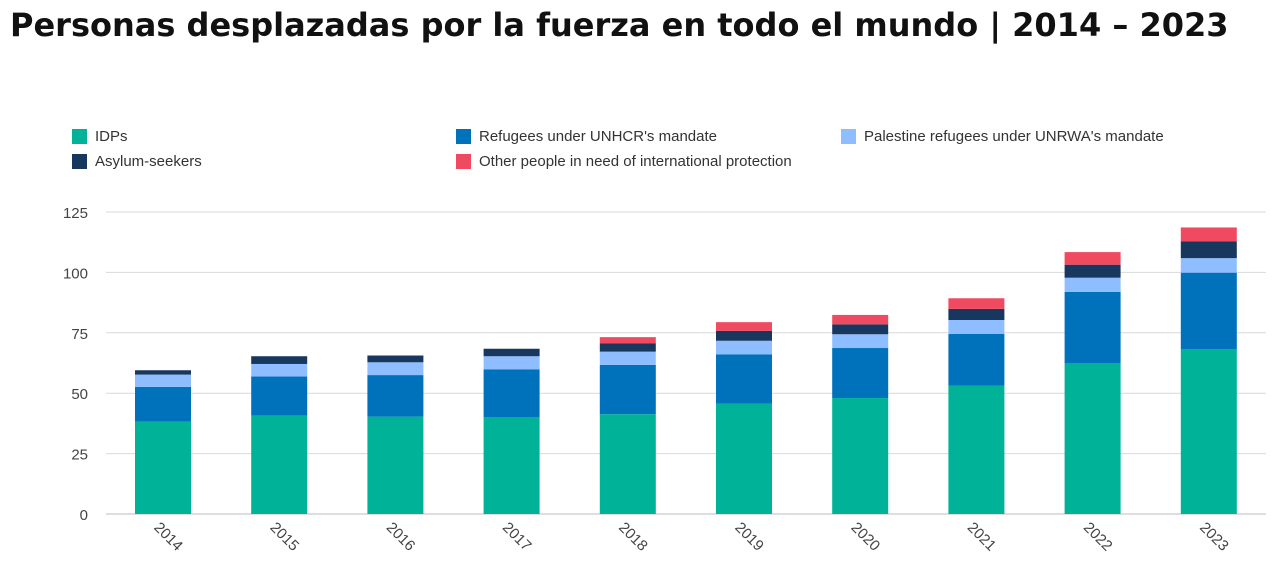 The image size is (1280, 583). I want to click on x-tick-label-2016: 2016, so click(401, 537).